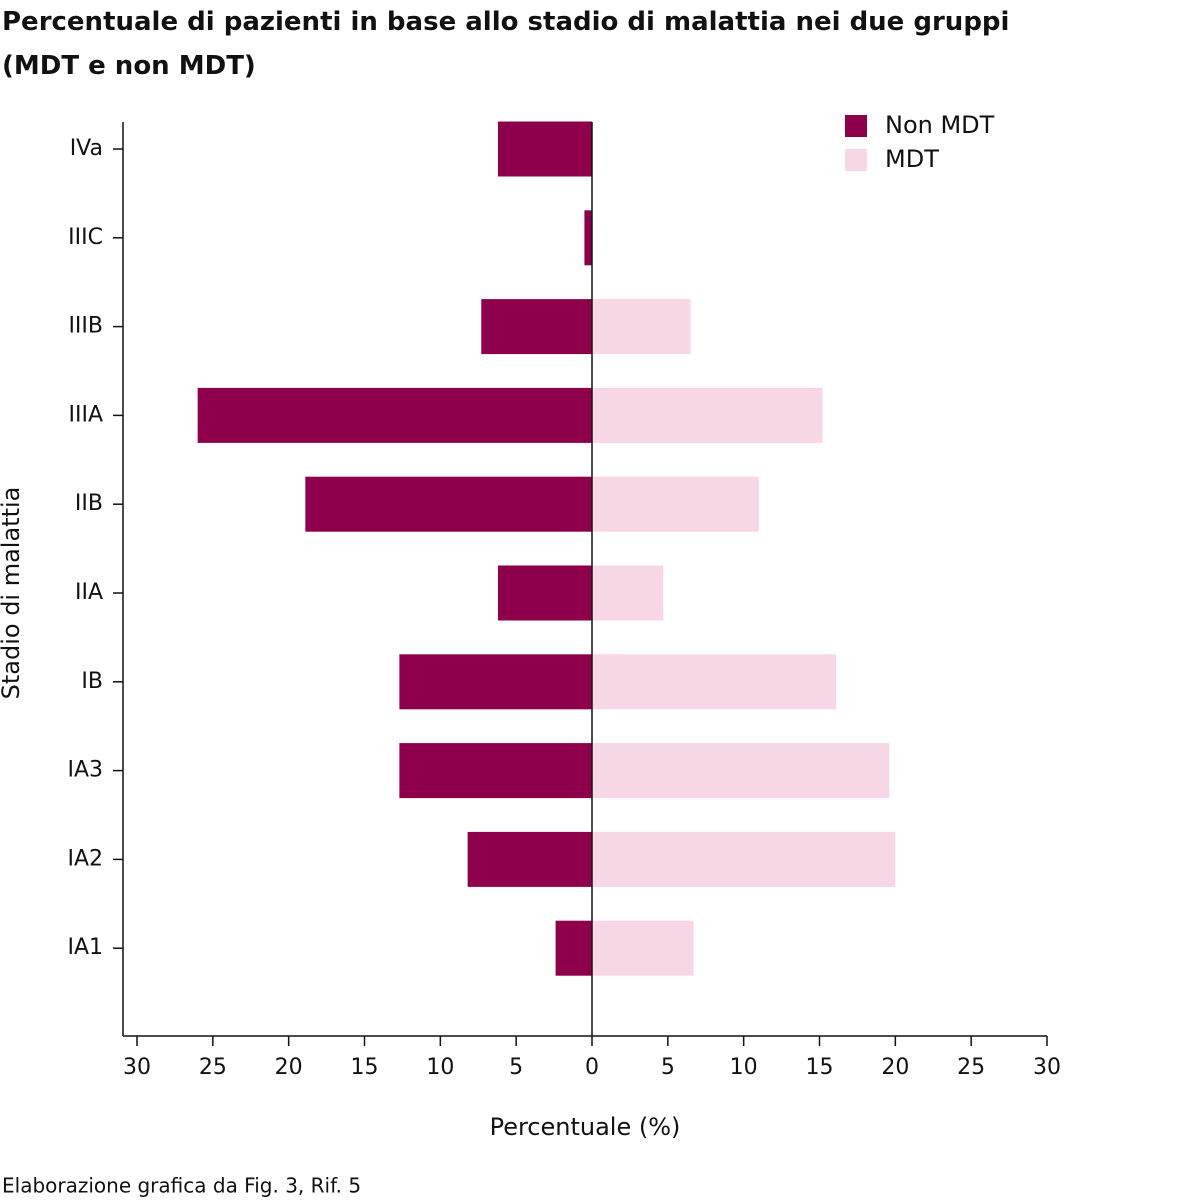  What do you see at coordinates (585, 1127) in the screenshot?
I see `x-axis-label: Percentuale (%)` at bounding box center [585, 1127].